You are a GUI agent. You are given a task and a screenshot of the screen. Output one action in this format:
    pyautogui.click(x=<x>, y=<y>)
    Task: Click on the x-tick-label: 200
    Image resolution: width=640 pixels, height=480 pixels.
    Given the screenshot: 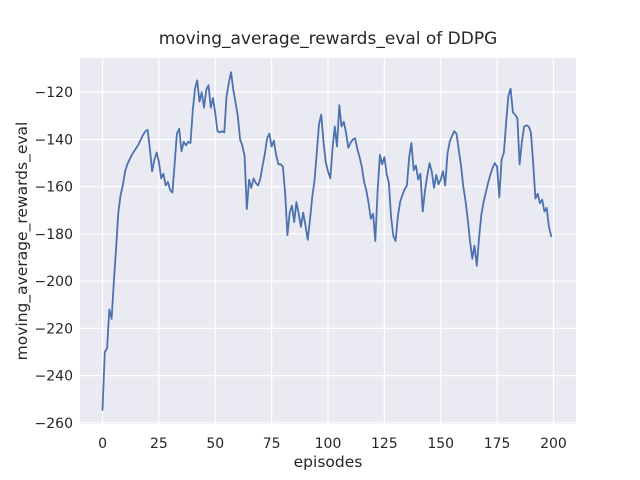 What is the action you would take?
    pyautogui.click(x=553, y=444)
    